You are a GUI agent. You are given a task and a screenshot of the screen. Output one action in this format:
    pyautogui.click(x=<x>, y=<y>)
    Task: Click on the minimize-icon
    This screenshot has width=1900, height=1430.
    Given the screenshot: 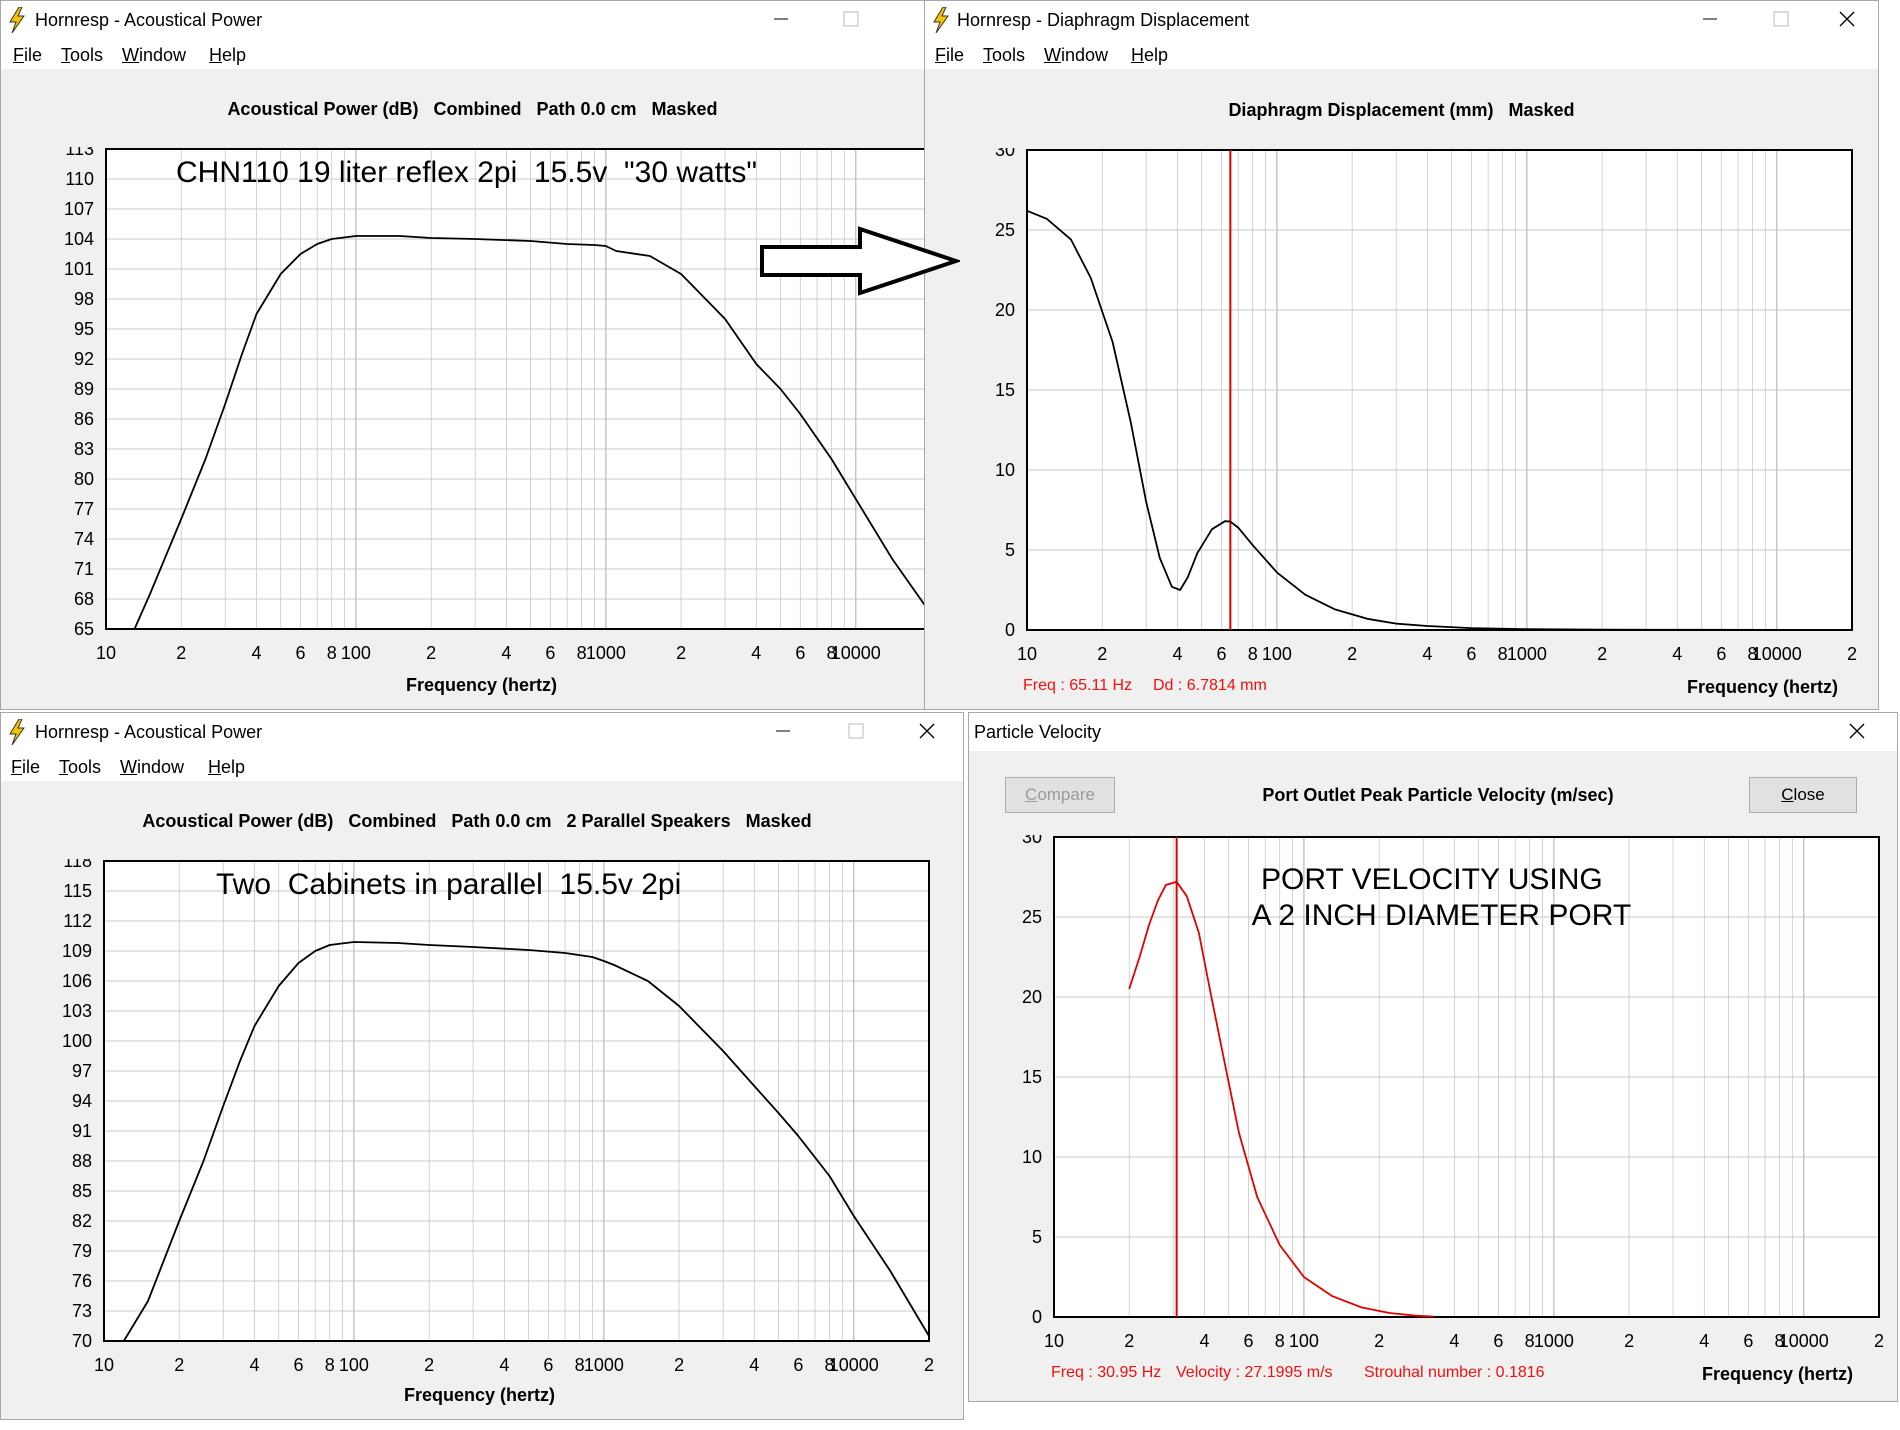 What is the action you would take?
    pyautogui.click(x=783, y=731)
    